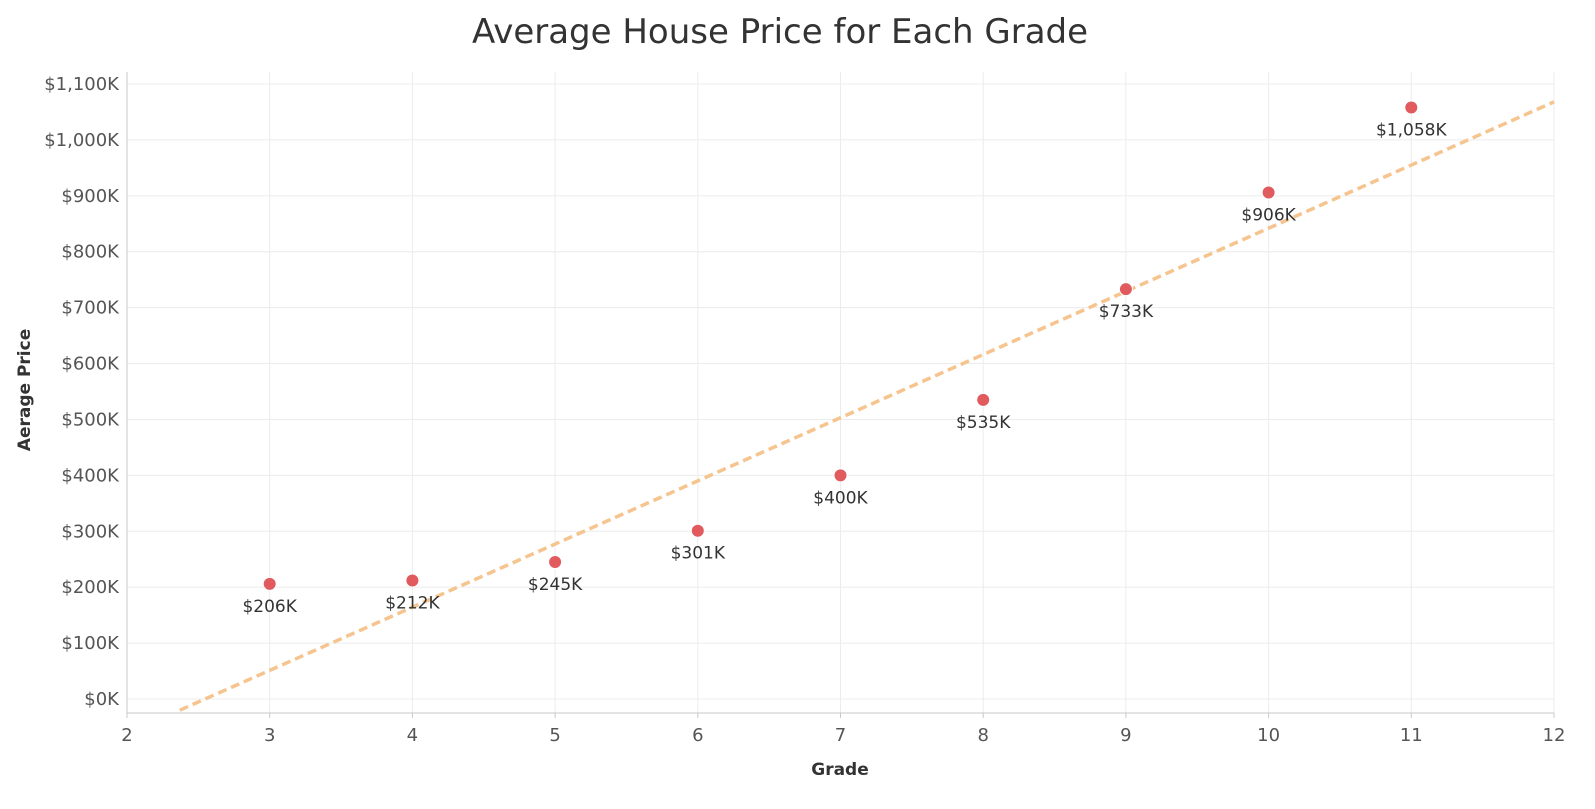 The width and height of the screenshot is (1595, 809). I want to click on data-label: $535K, so click(983, 423).